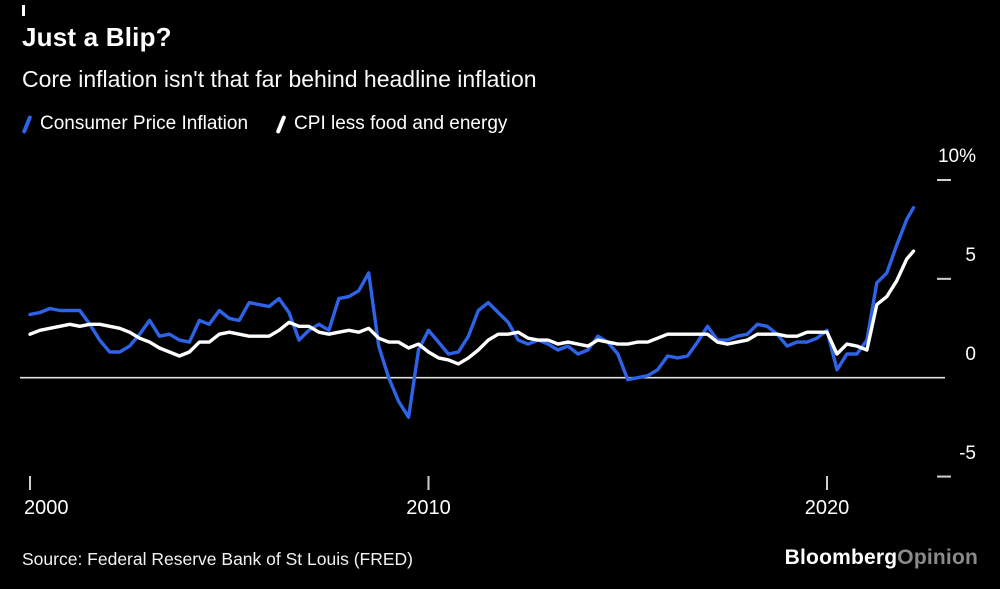  What do you see at coordinates (970, 255) in the screenshot?
I see `y-axis-label-5: 5` at bounding box center [970, 255].